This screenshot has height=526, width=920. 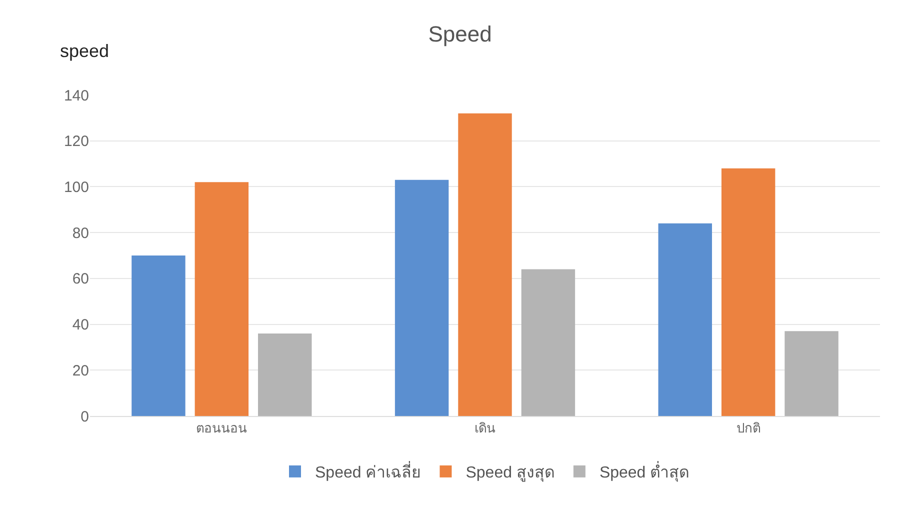 I want to click on y-tick-label: 20, so click(x=80, y=371).